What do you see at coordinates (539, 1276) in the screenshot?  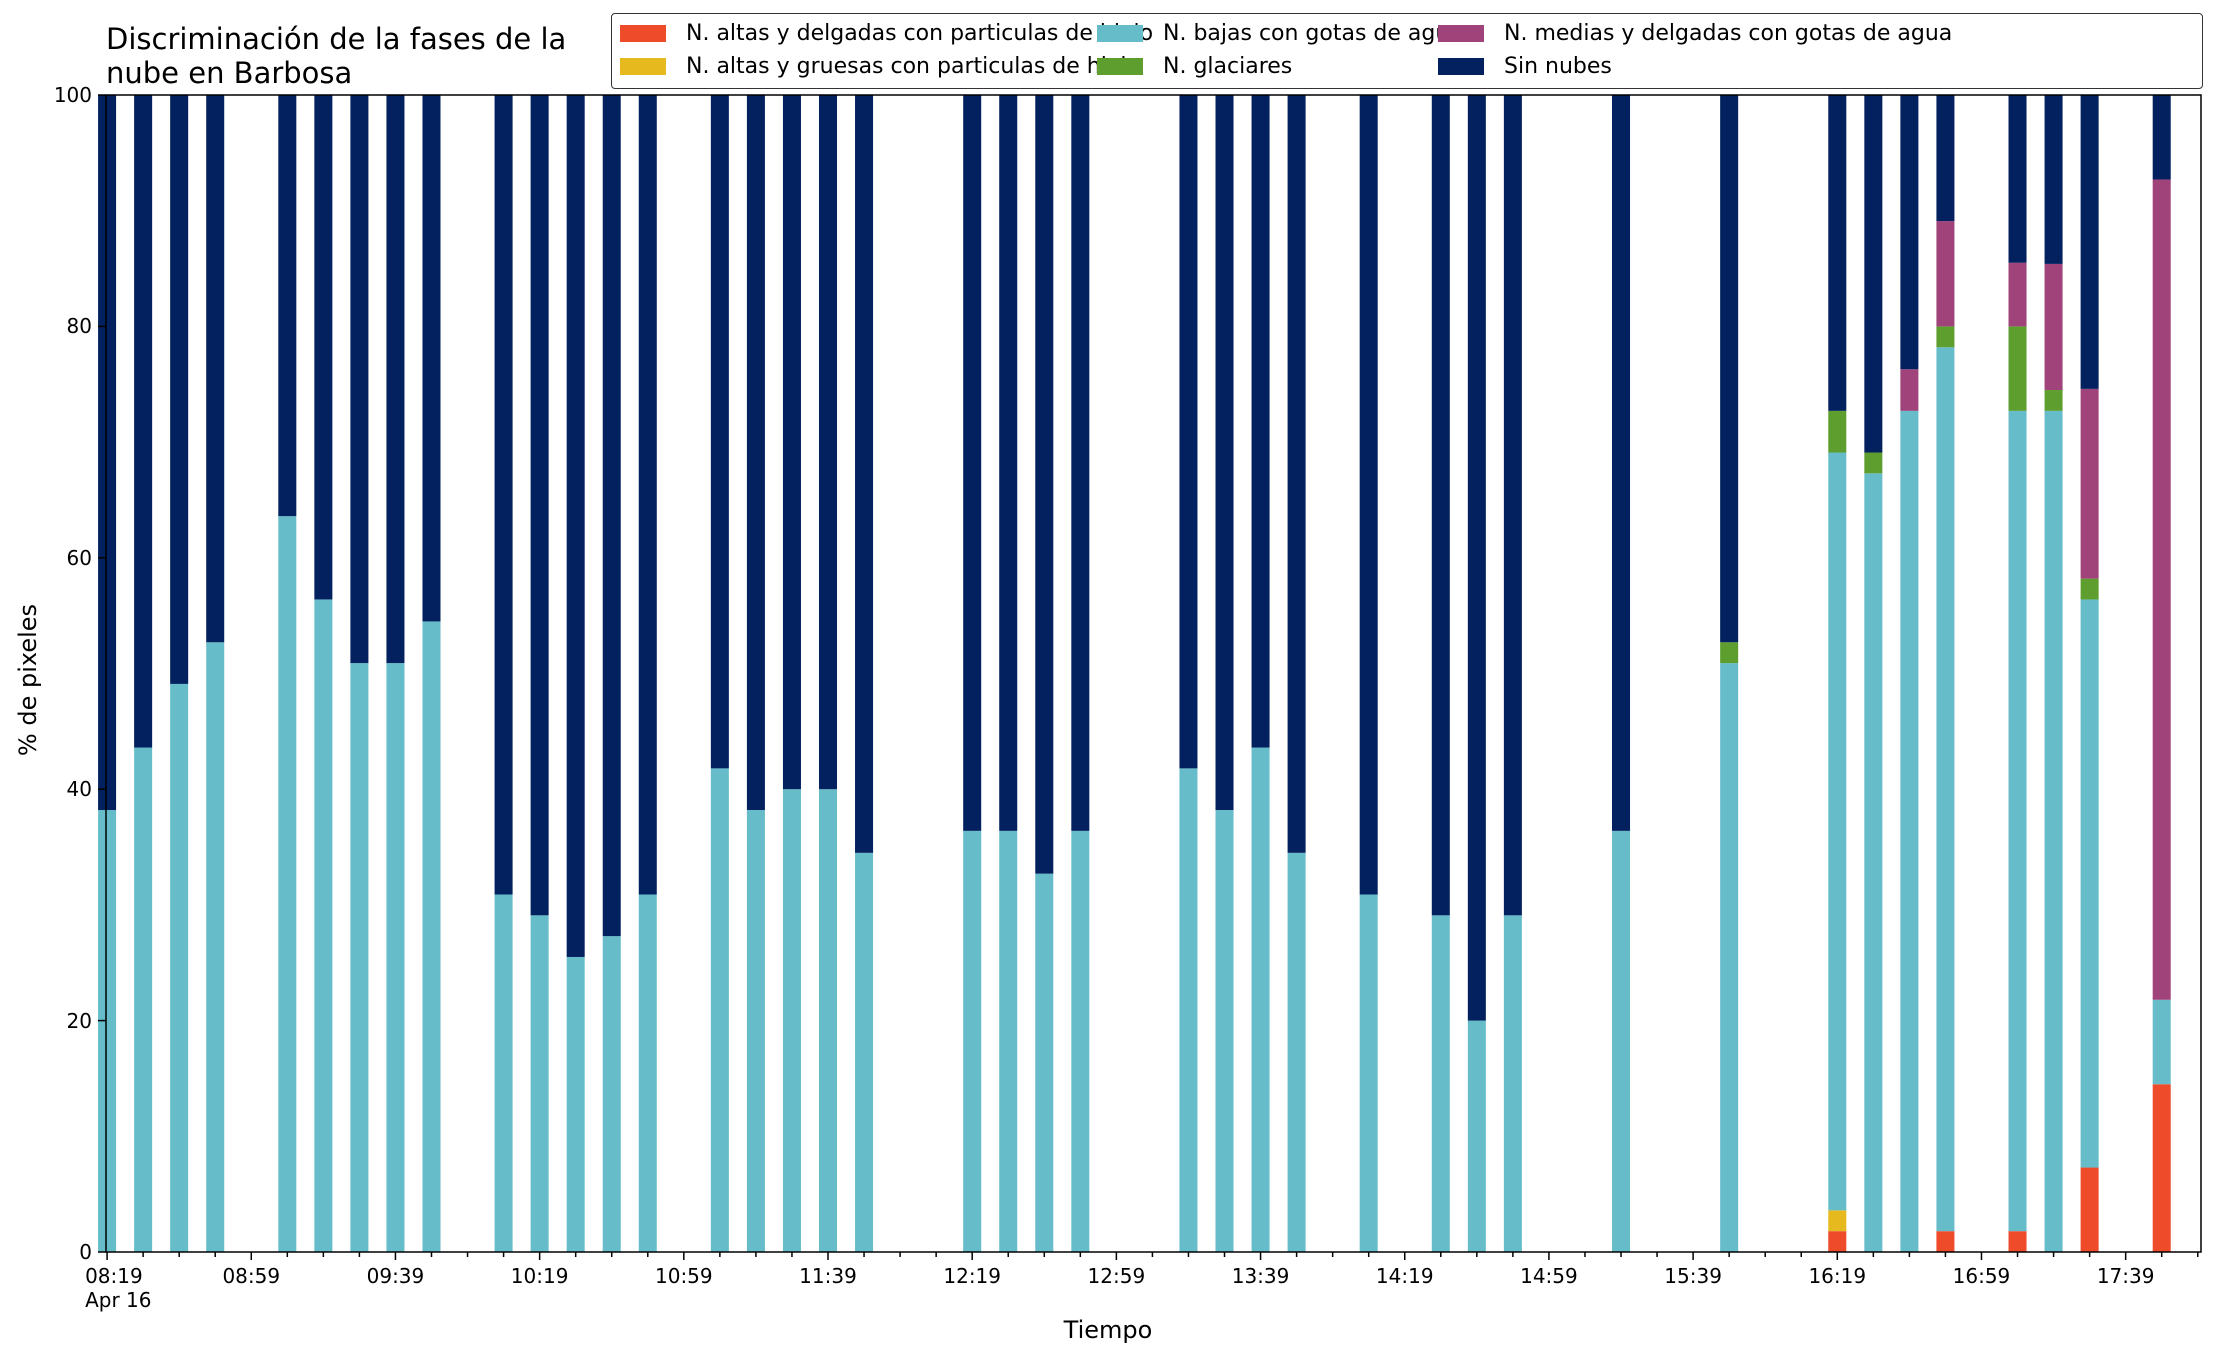 I see `x-tick-label: 10:19` at bounding box center [539, 1276].